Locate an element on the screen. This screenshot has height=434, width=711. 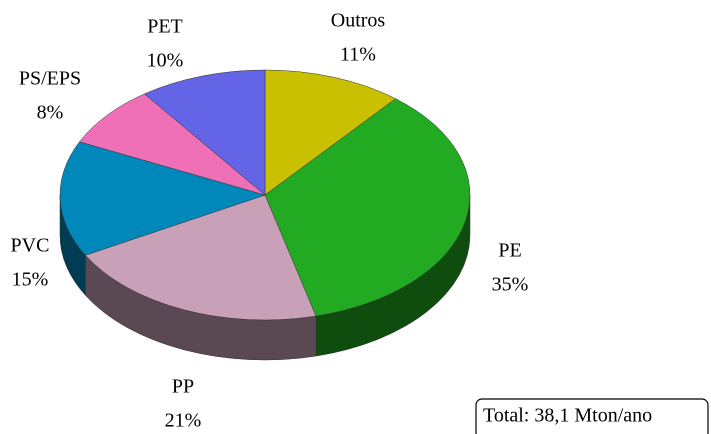
slice-value-label: 10% is located at coordinates (165, 61).